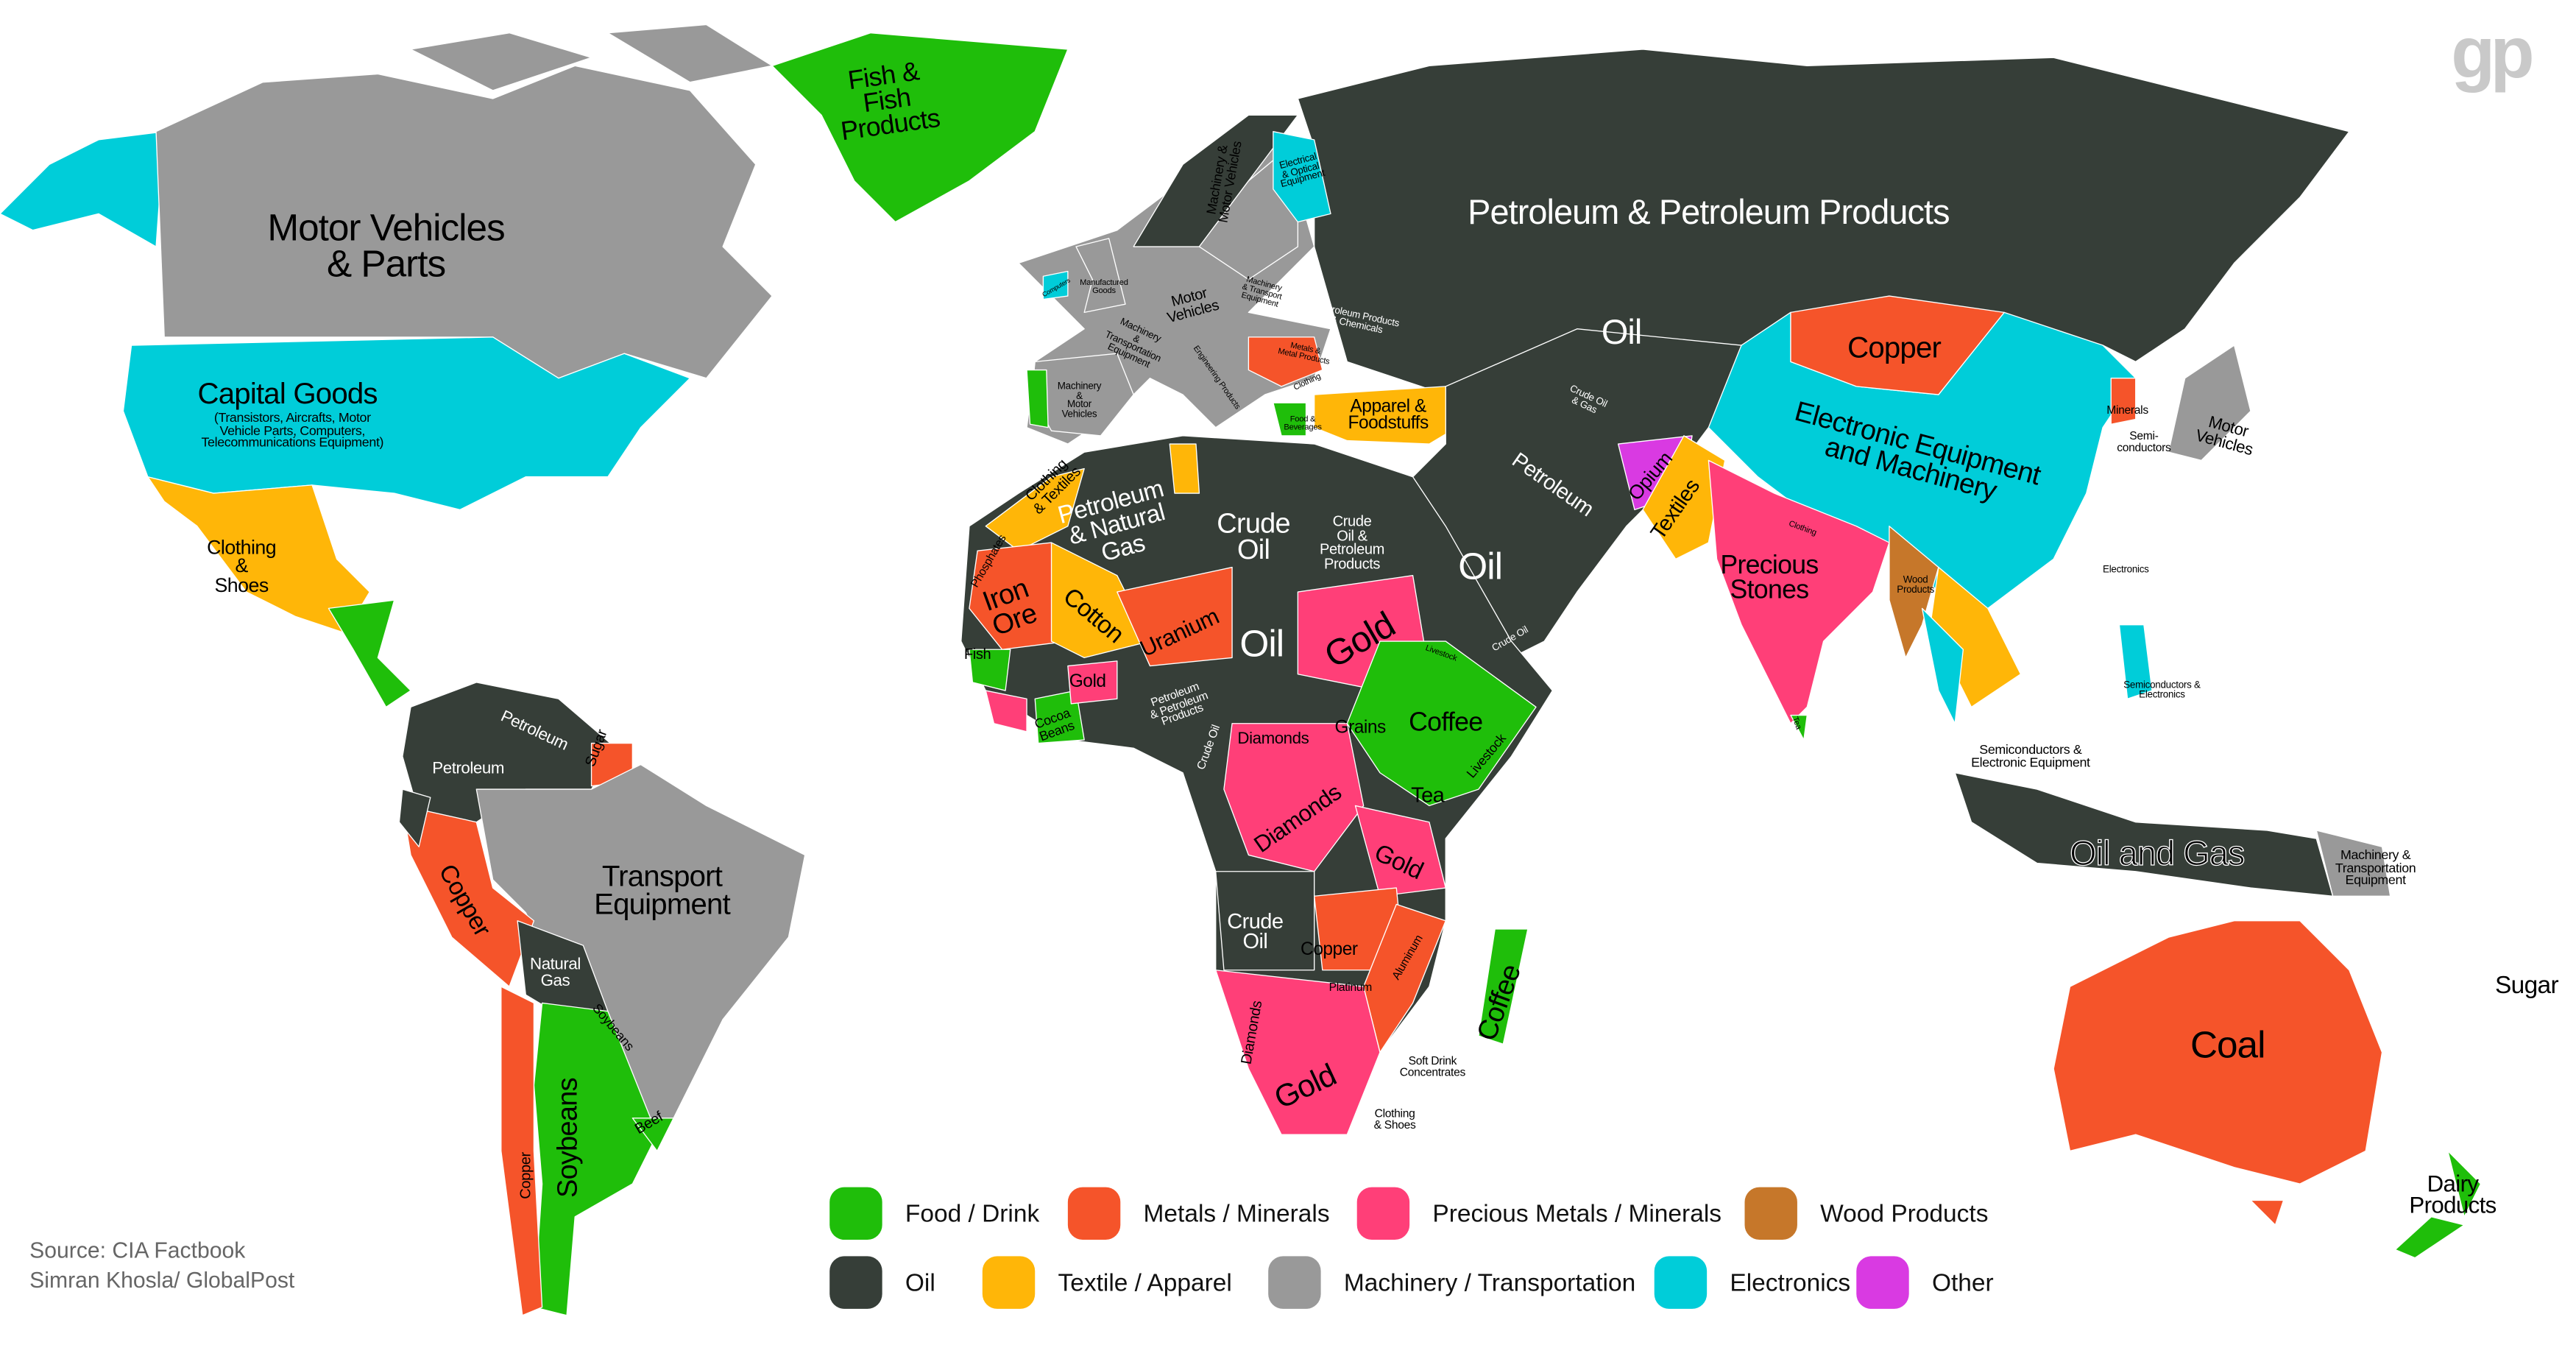 This screenshot has width=2576, height=1345. I want to click on region-wood, so click(1914, 592).